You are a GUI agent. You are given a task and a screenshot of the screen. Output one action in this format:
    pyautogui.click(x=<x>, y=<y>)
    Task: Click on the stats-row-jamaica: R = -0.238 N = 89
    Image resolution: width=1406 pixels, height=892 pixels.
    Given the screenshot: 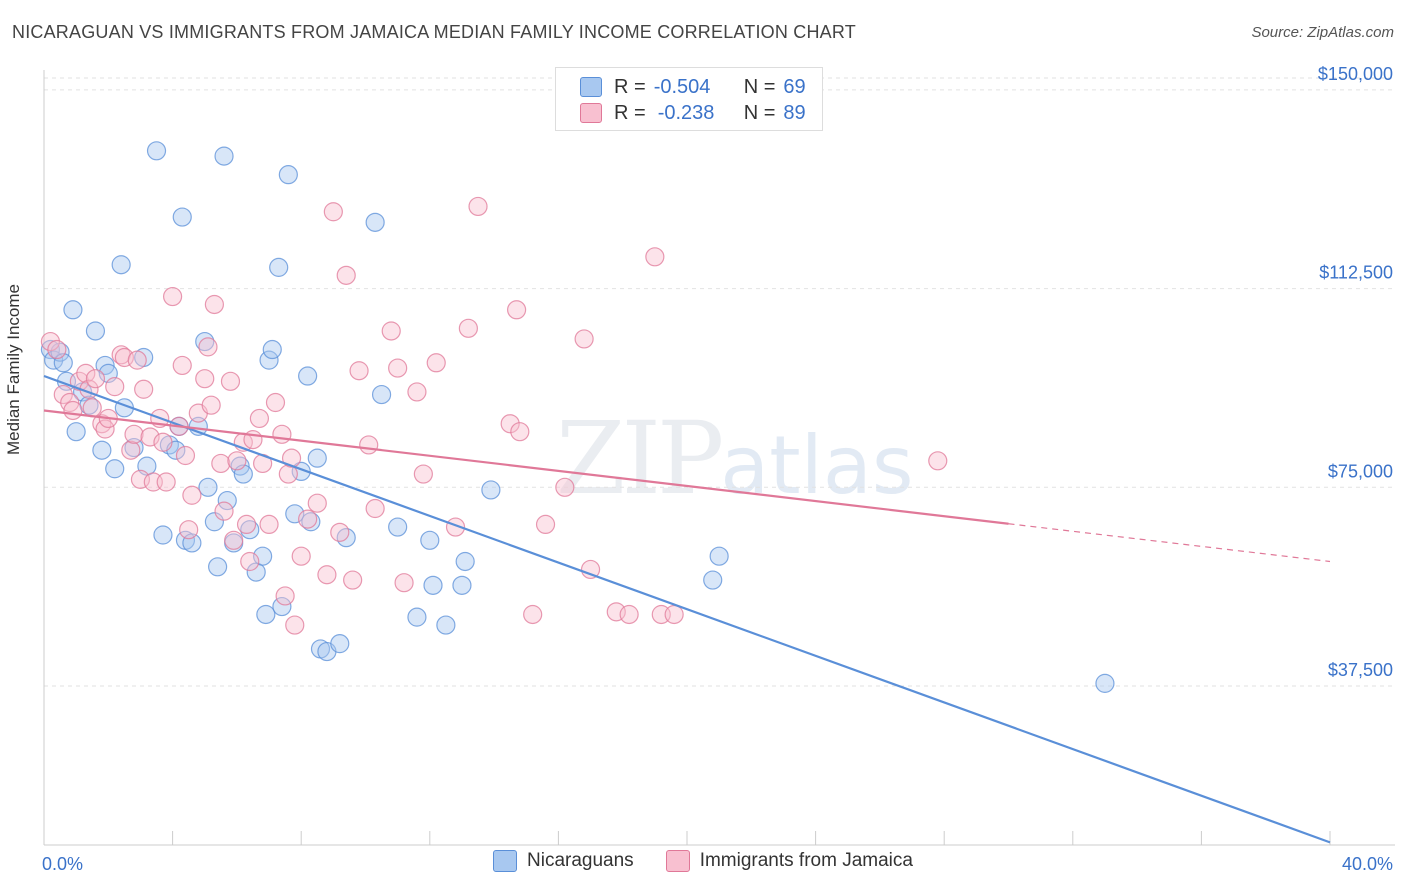 What is the action you would take?
    pyautogui.click(x=693, y=113)
    